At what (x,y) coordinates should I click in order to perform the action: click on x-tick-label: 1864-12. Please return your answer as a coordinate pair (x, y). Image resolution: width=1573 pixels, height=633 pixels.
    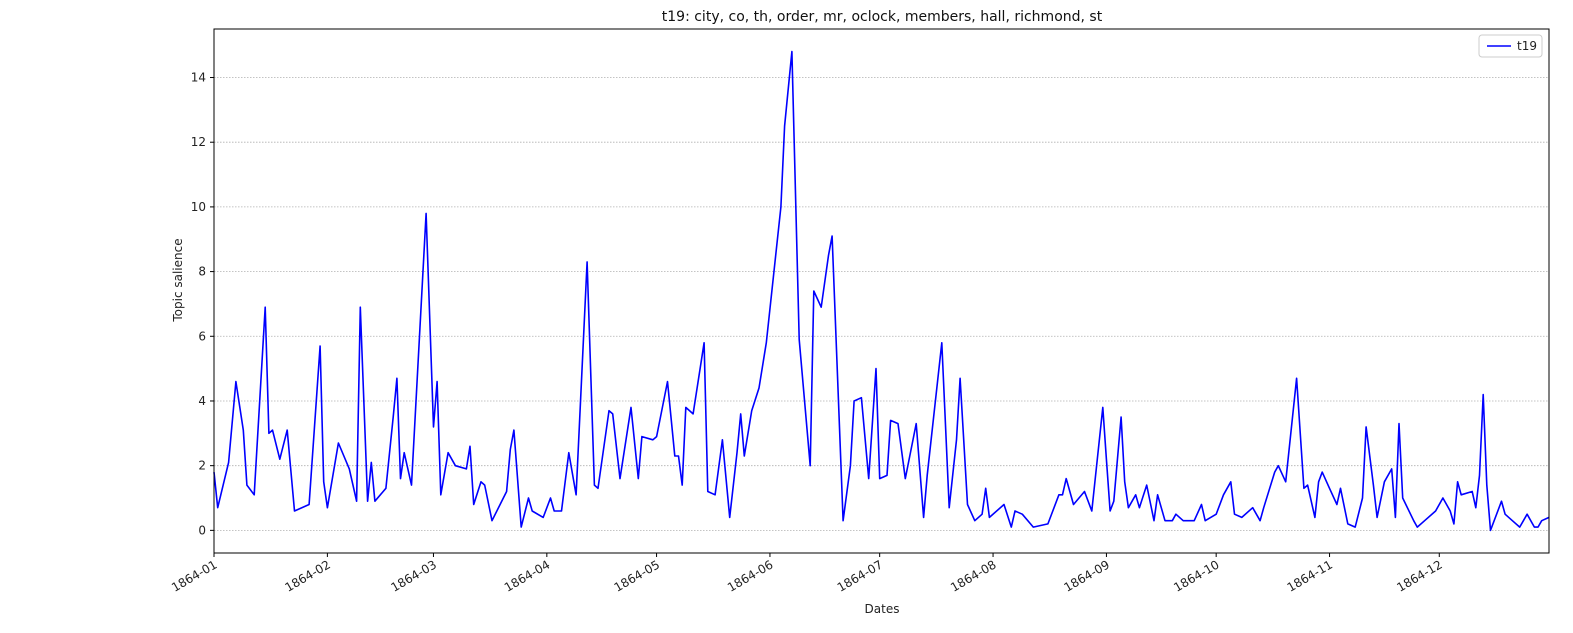
    Looking at the image, I should click on (1419, 575).